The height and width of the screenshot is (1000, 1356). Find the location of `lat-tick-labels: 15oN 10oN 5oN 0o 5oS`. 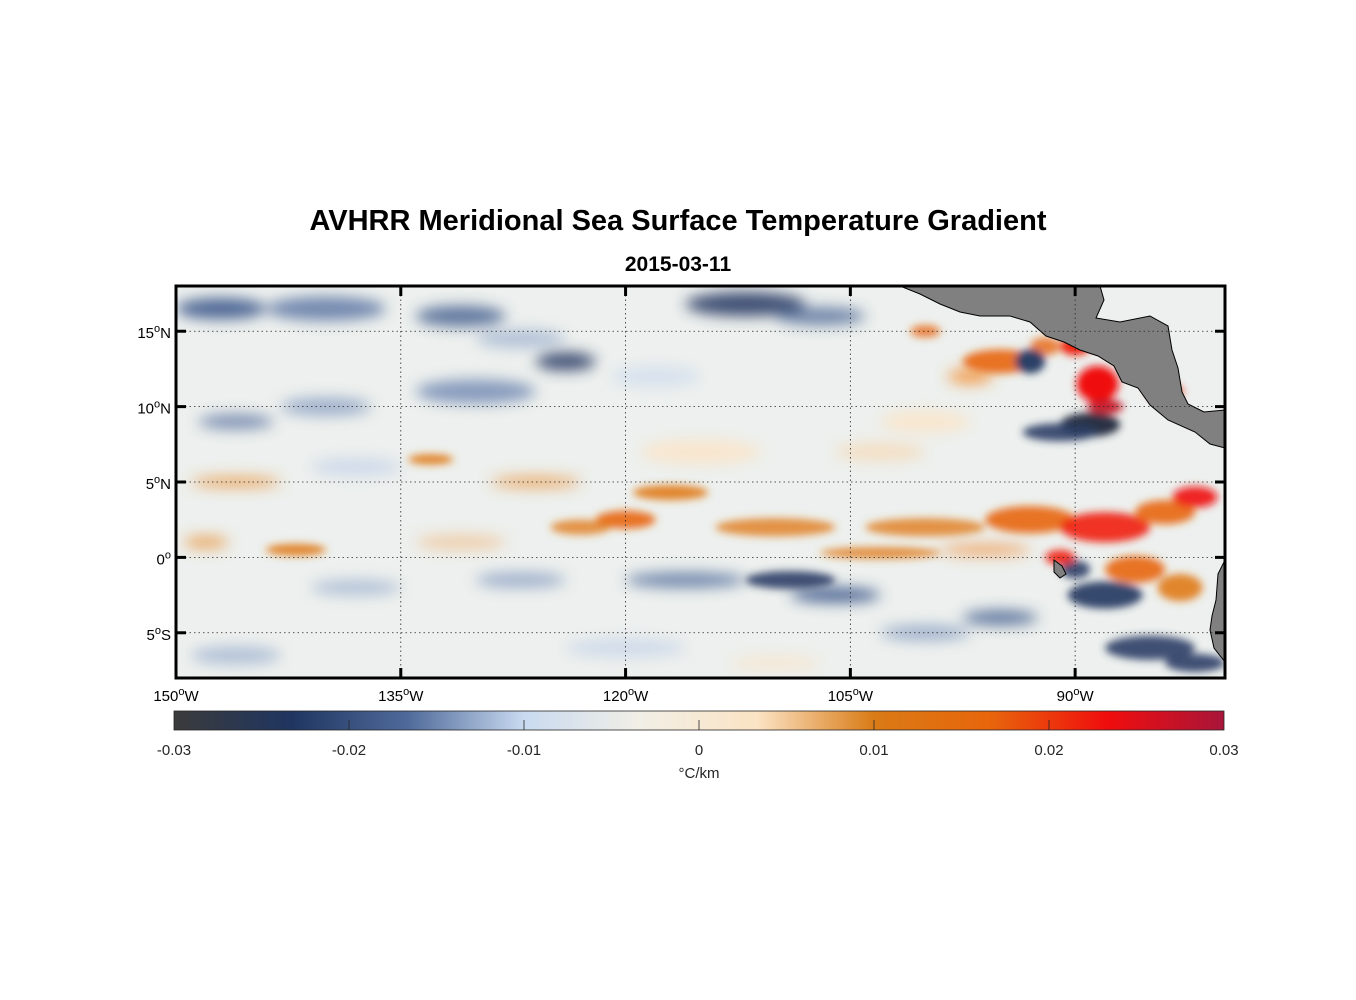

lat-tick-labels: 15oN 10oN 5oN 0o 5oS is located at coordinates (154, 483).